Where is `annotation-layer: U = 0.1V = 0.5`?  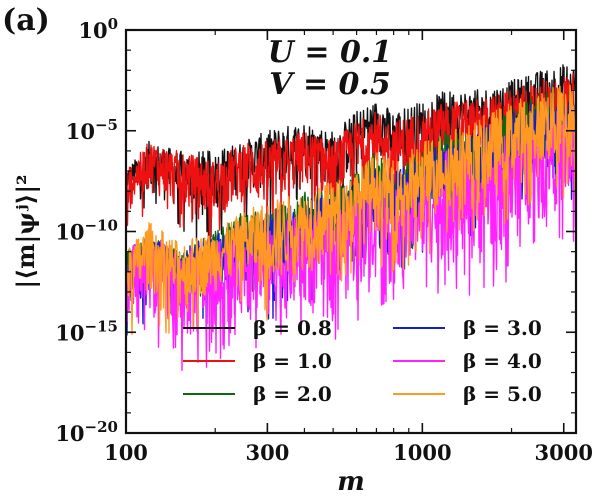 annotation-layer: U = 0.1V = 0.5 is located at coordinates (330, 68).